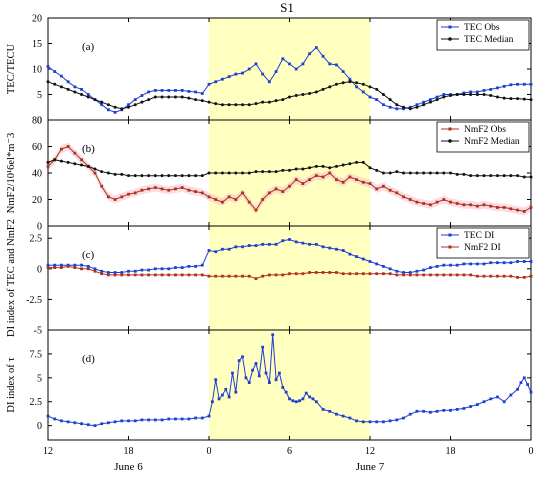 This screenshot has height=478, width=550. I want to click on y-tick-label: 7.5, so click(36, 354).